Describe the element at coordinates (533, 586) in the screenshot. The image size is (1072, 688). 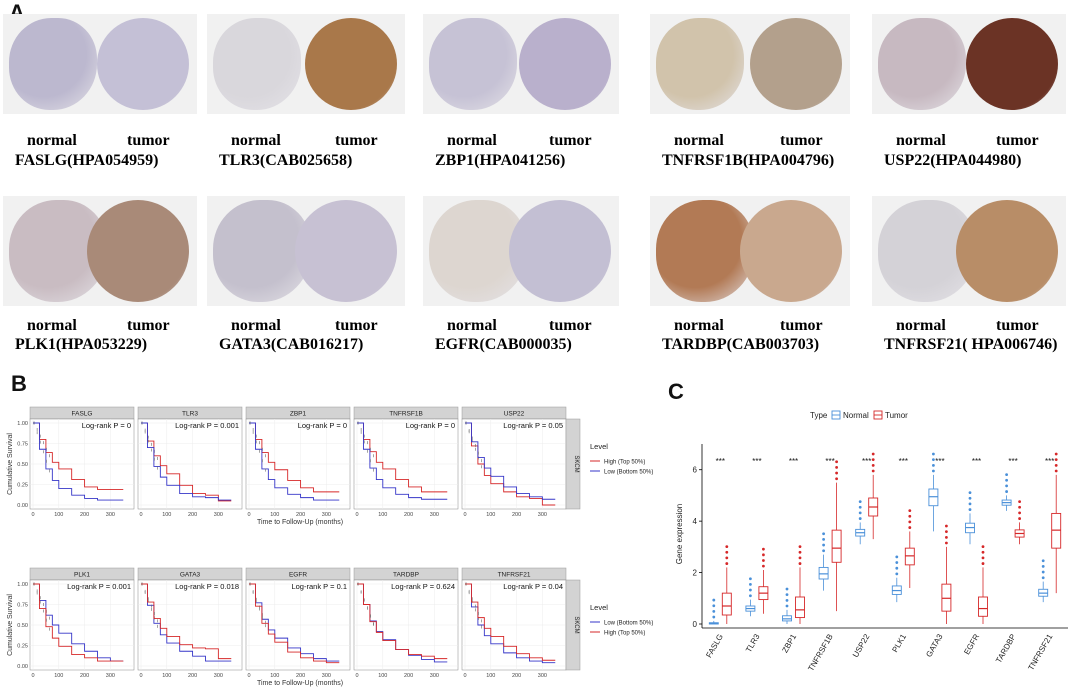
I see `km-logrank-p: Log-rank P = 0.04` at that location.